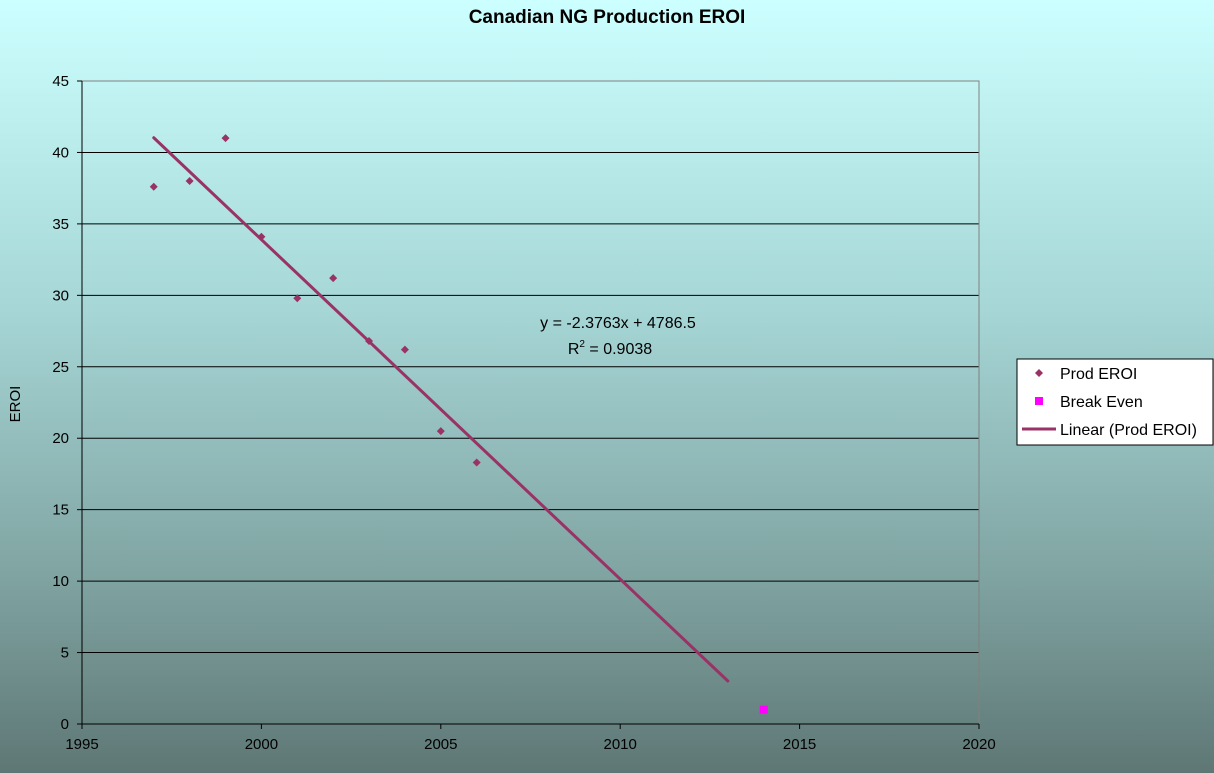  I want to click on chart-title: Canadian NG Production EROI, so click(607, 17).